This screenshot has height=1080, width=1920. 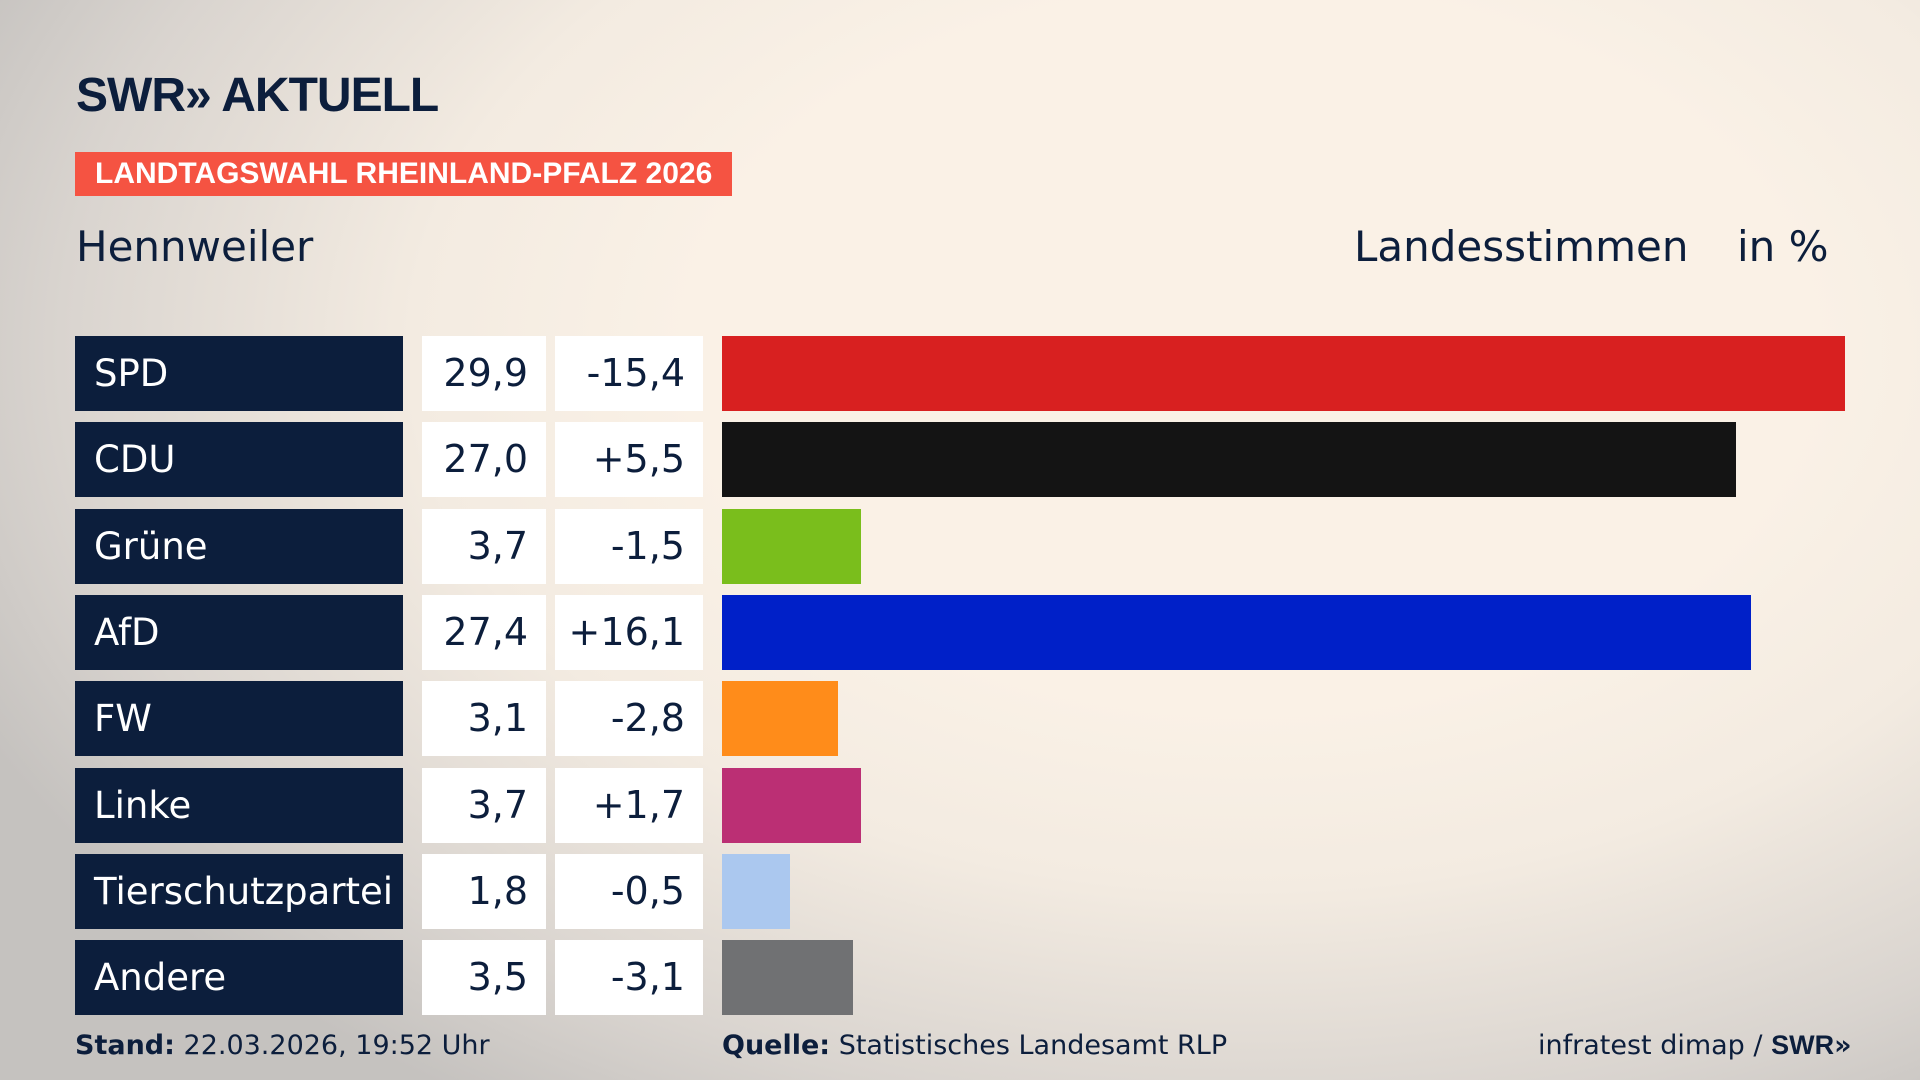 I want to click on swr-aktuell-logo: SWR» AKTUELL, so click(x=257, y=95).